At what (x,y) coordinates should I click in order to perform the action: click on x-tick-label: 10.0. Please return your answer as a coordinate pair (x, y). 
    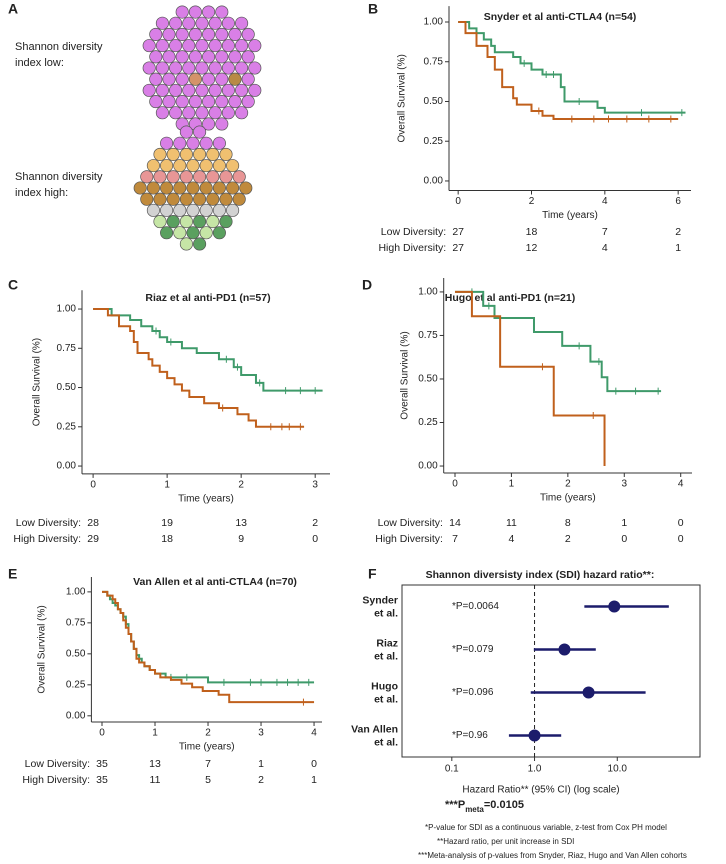
    Looking at the image, I should click on (618, 769).